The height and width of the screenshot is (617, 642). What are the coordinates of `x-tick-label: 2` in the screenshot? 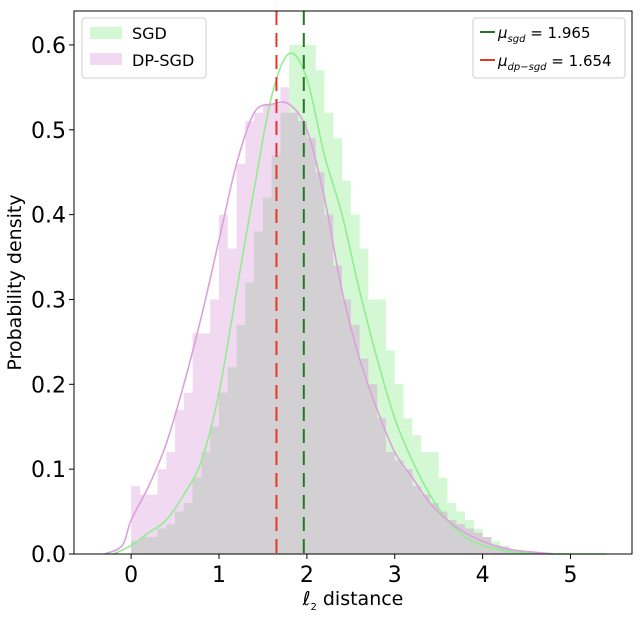 It's located at (307, 575).